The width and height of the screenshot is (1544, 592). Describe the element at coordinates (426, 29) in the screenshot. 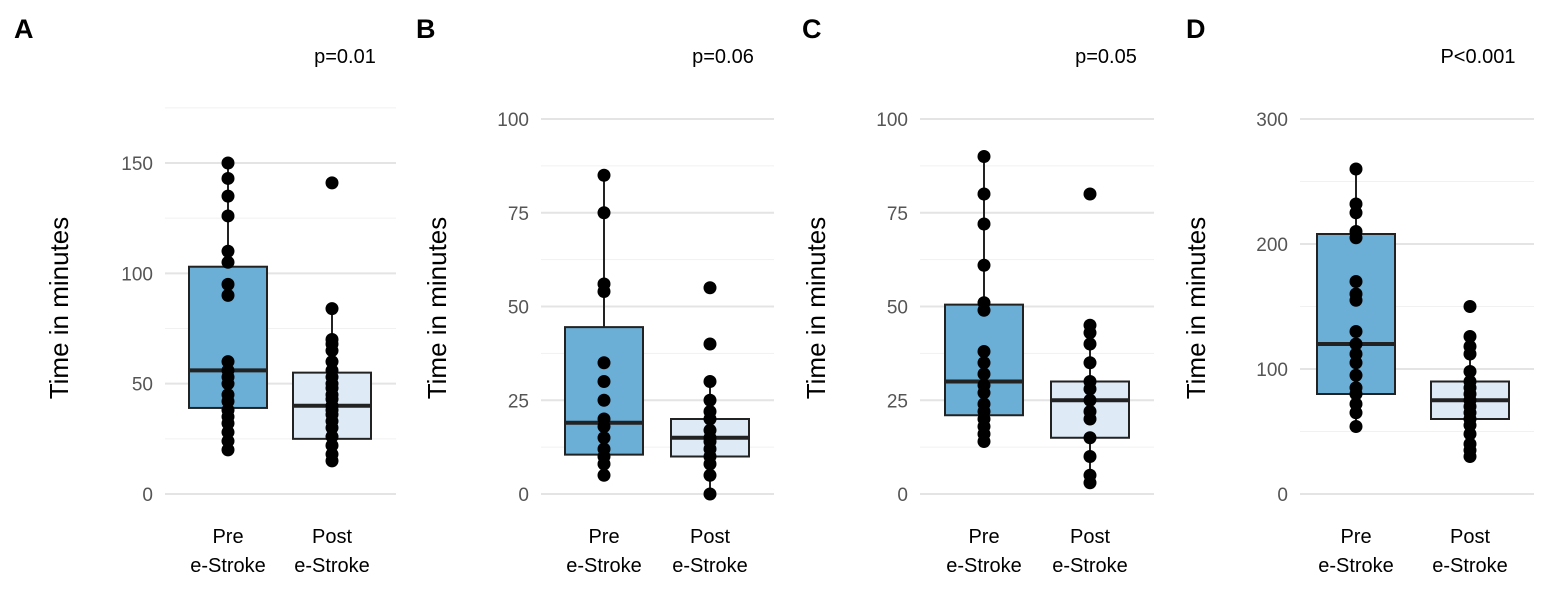

I see `panel-letter: B` at that location.